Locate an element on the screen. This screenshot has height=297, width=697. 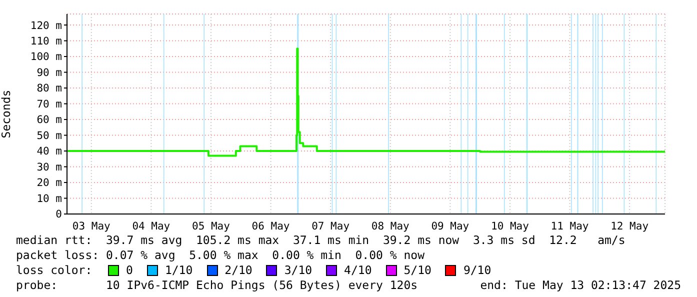
y-tick-label: 110 m is located at coordinates (46, 42).